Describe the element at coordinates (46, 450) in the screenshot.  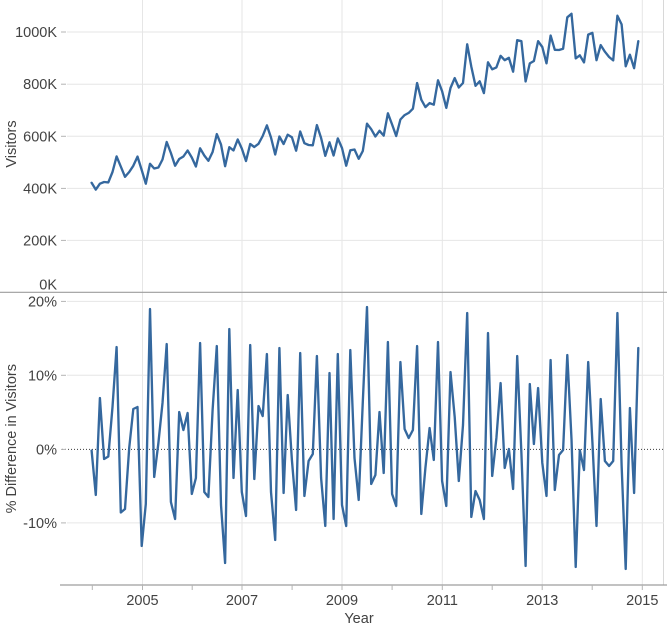
I see `svg-text: 0%` at that location.